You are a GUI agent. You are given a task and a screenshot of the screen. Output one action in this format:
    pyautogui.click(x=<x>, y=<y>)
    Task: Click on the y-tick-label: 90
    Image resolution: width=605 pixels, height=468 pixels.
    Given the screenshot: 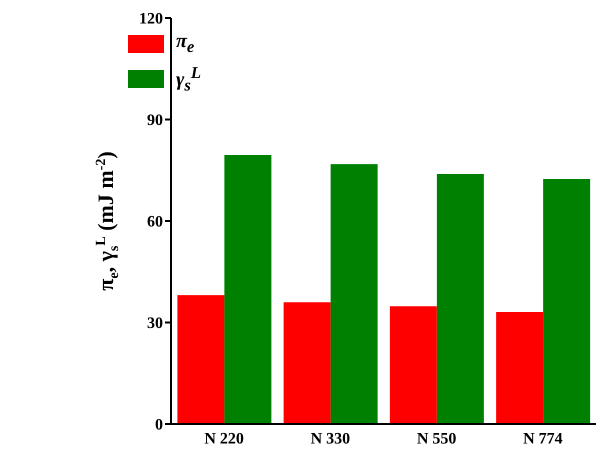 What is the action you would take?
    pyautogui.click(x=155, y=121)
    